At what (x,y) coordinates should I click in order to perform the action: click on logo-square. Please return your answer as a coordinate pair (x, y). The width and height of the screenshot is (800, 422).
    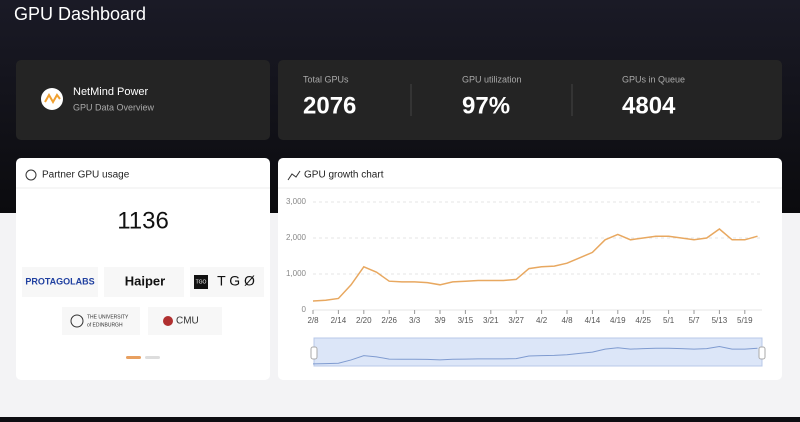
    Looking at the image, I should click on (201, 282).